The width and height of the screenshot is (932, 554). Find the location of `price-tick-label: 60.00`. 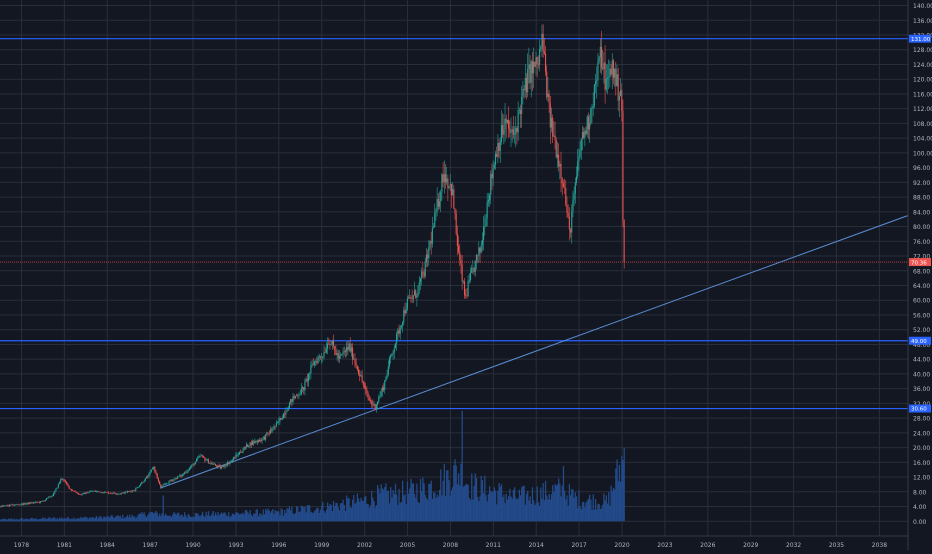

price-tick-label: 60.00 is located at coordinates (921, 301).